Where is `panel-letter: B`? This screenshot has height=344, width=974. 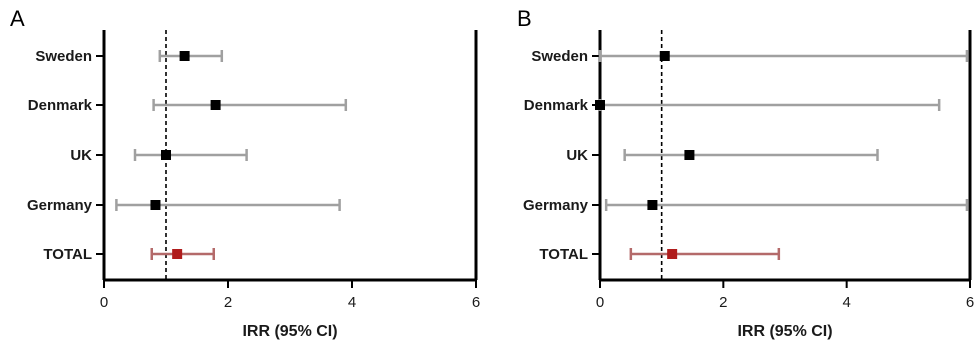
panel-letter: B is located at coordinates (524, 18).